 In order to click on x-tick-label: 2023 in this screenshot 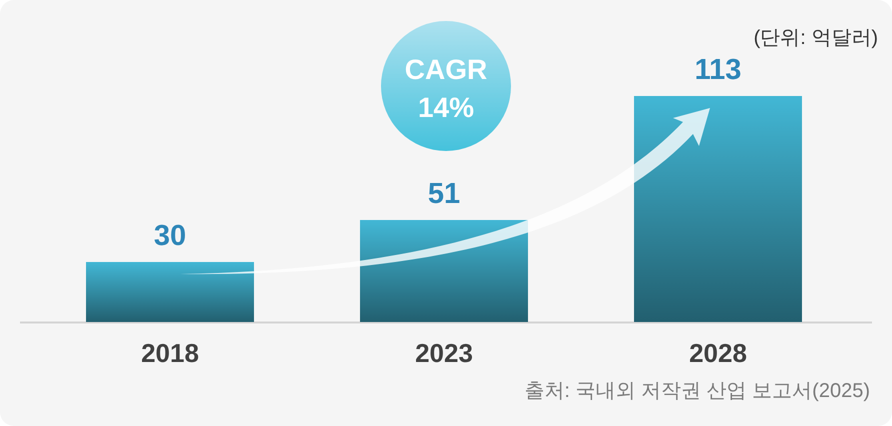, I will do `click(444, 353)`.